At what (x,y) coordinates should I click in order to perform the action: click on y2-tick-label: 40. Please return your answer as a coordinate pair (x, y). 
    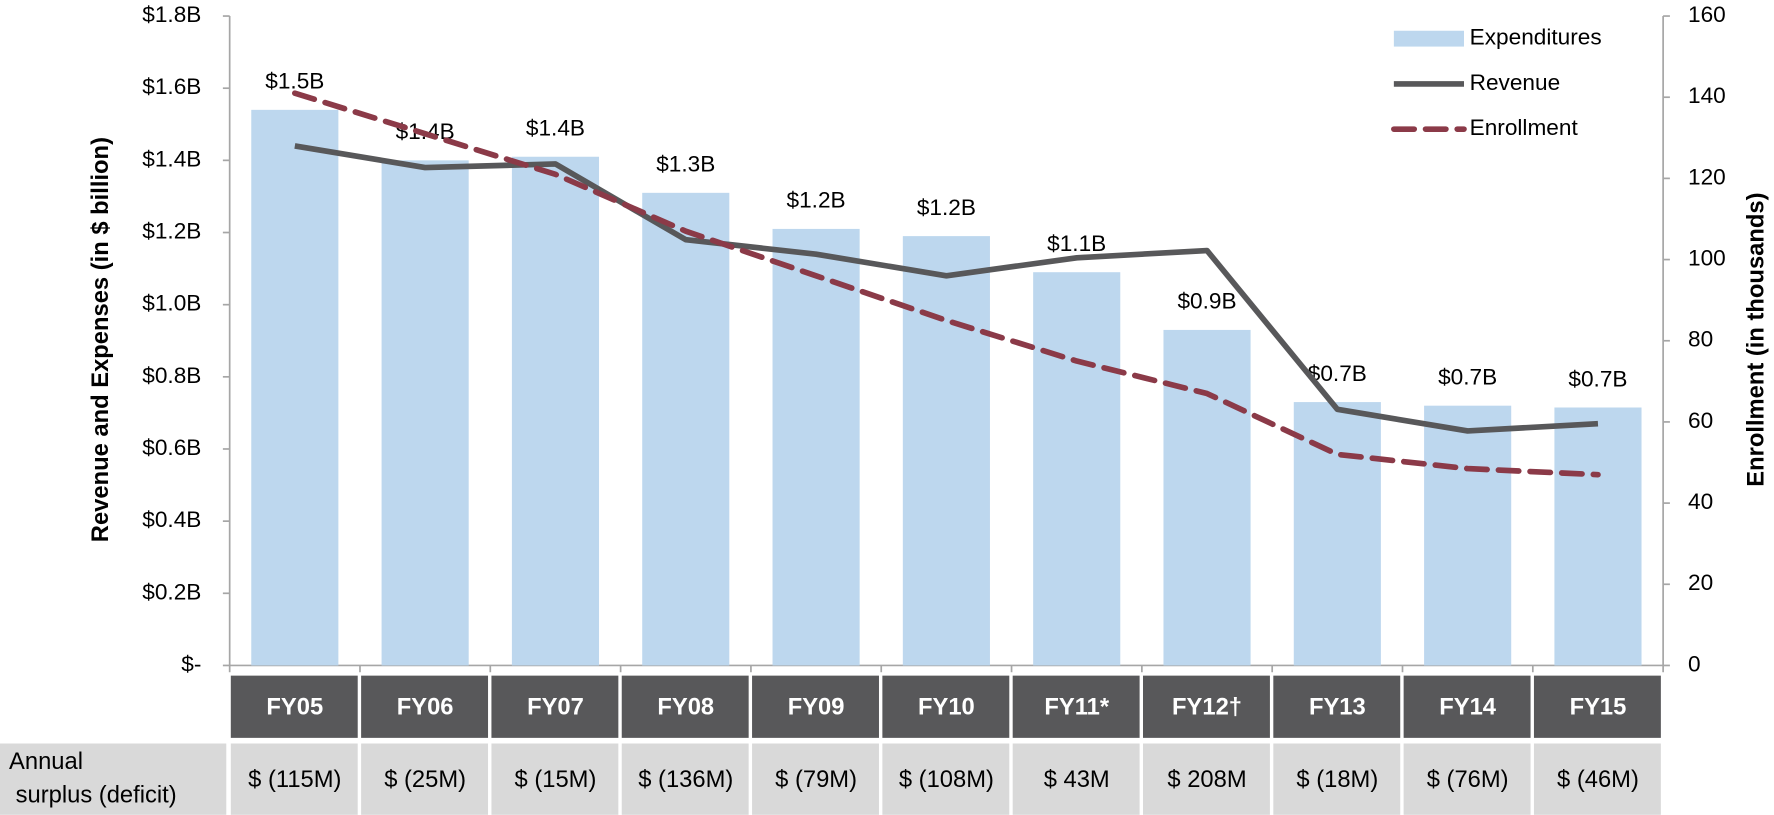
    Looking at the image, I should click on (1700, 501).